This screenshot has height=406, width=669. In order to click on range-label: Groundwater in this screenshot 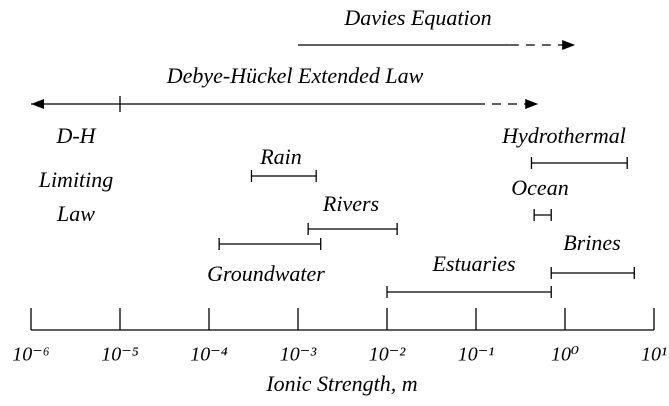, I will do `click(266, 273)`.